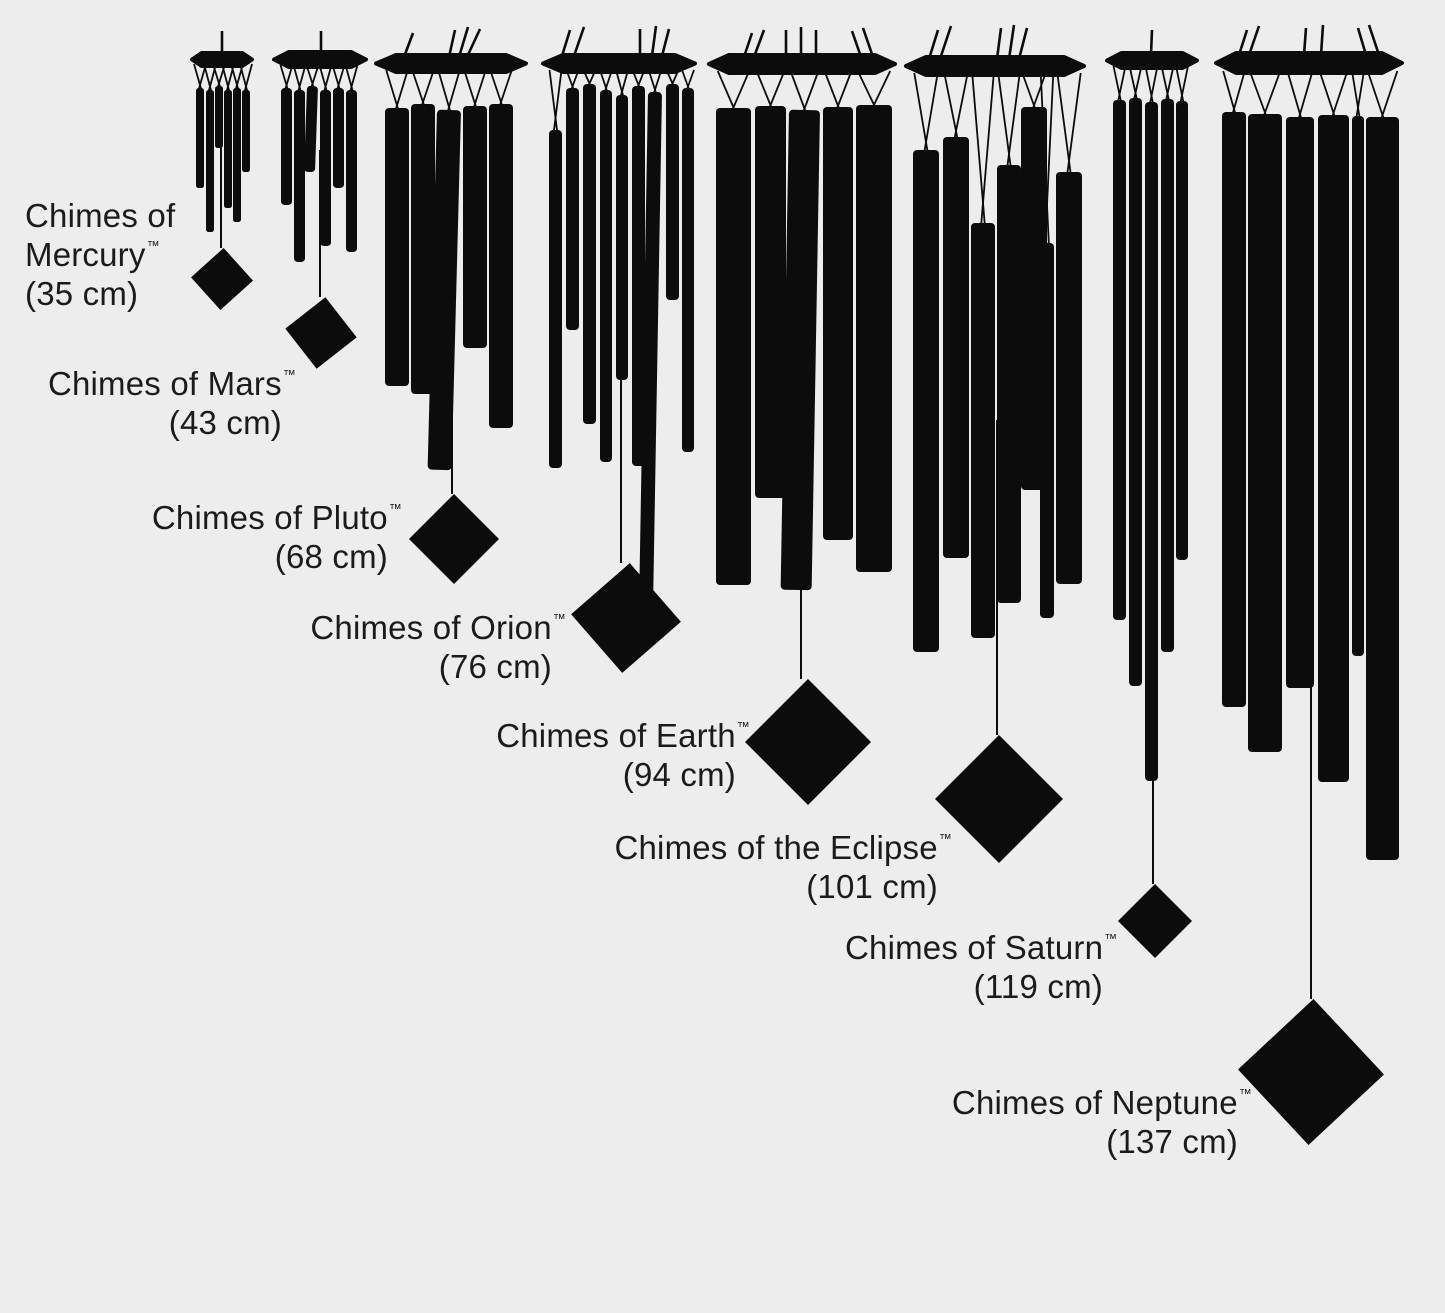  I want to click on chime-name-line: Mercury™, so click(110, 254).